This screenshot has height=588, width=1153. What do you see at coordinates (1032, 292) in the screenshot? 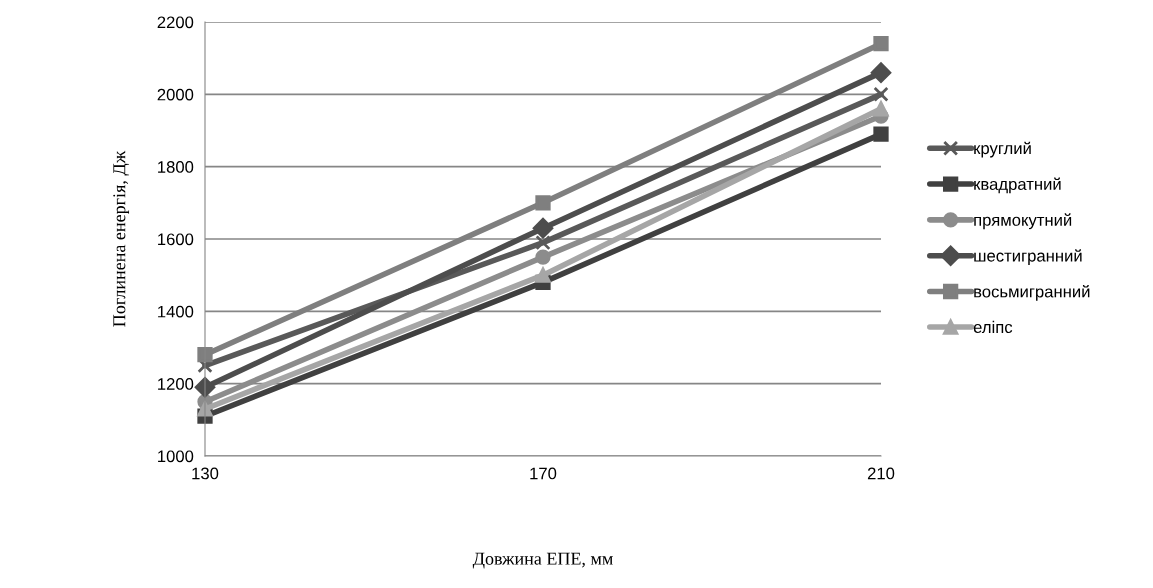
I see `legend-label: восьмигранний` at bounding box center [1032, 292].